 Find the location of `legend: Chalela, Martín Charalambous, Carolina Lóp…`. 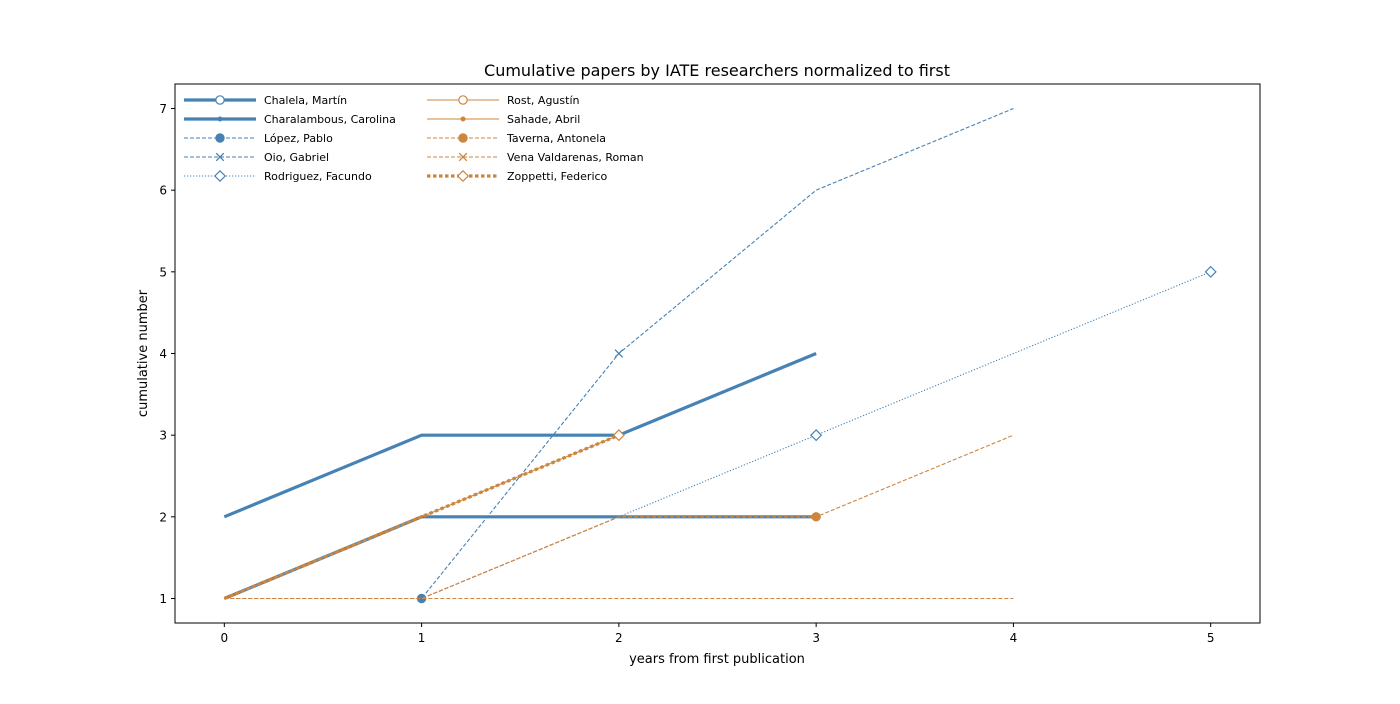

legend: Chalela, Martín Charalambous, Carolina Lóp… is located at coordinates (414, 138).